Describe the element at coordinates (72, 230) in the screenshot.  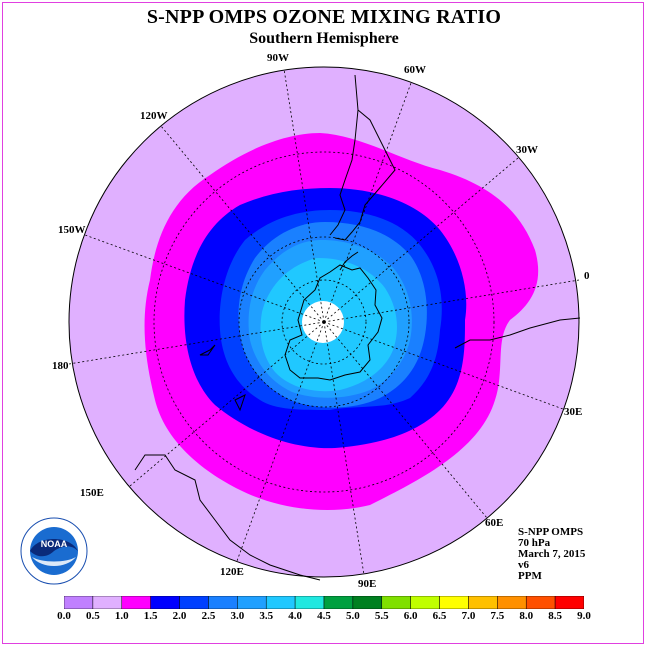
I see `longitude-label-150w: 150W` at that location.